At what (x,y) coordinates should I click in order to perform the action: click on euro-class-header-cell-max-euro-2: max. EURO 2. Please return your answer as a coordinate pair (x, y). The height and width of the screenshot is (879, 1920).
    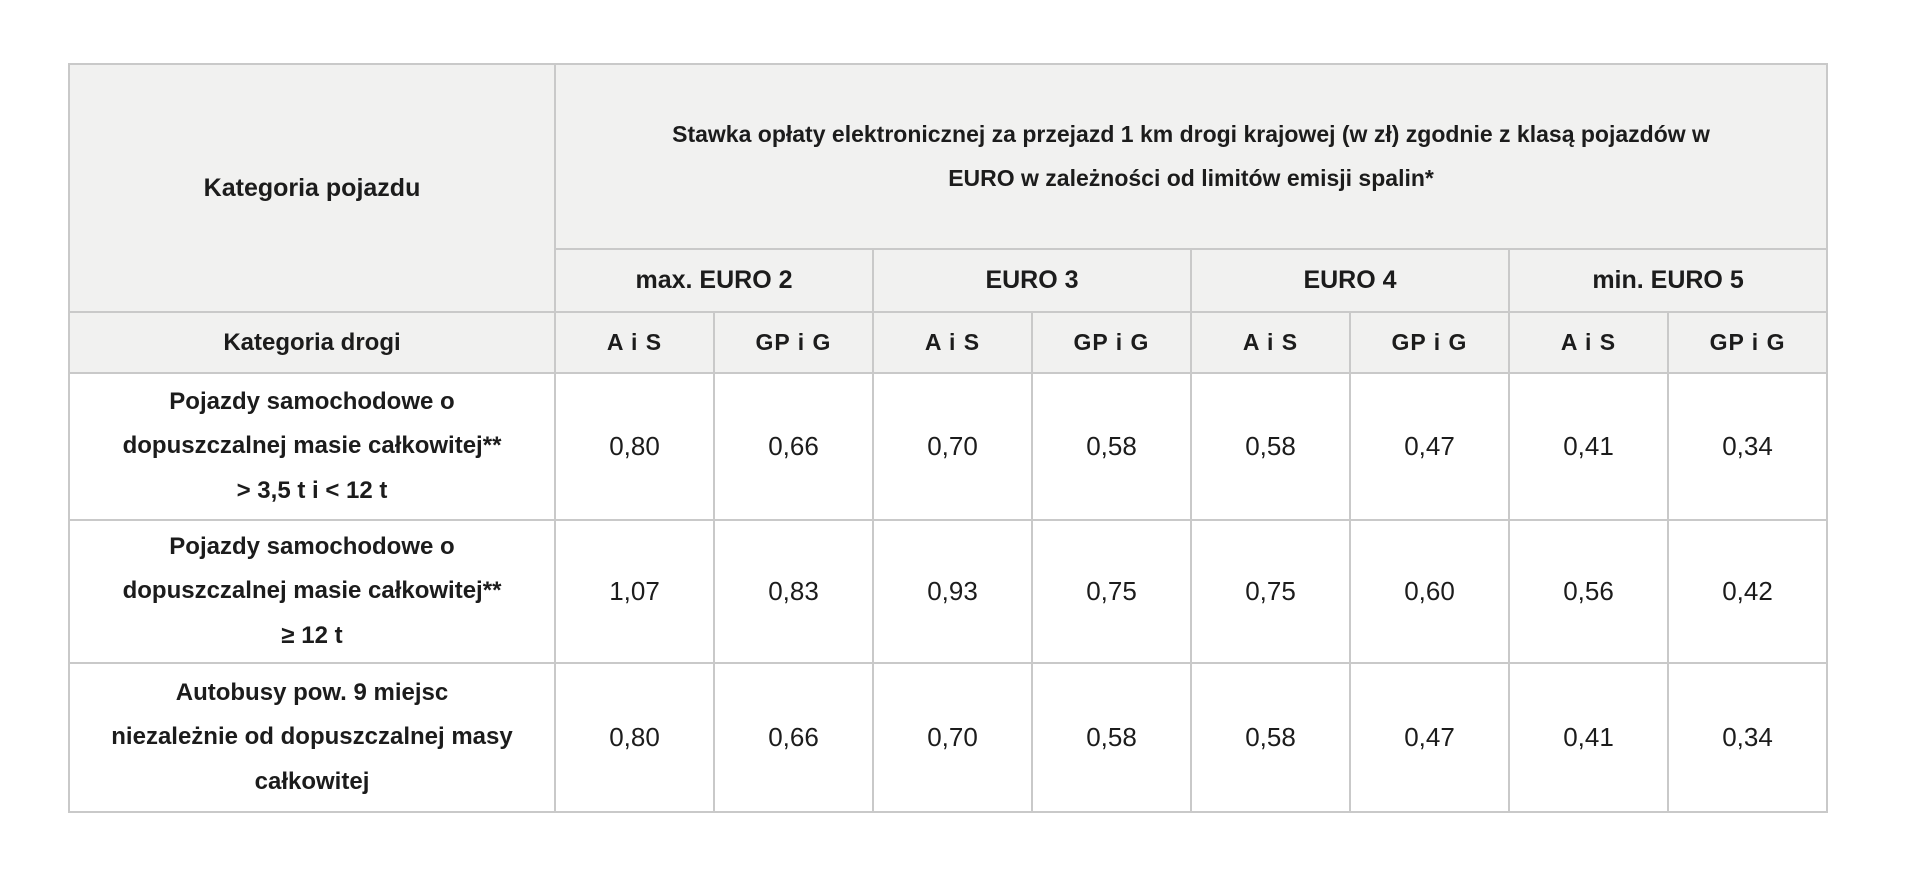
    Looking at the image, I should click on (714, 280).